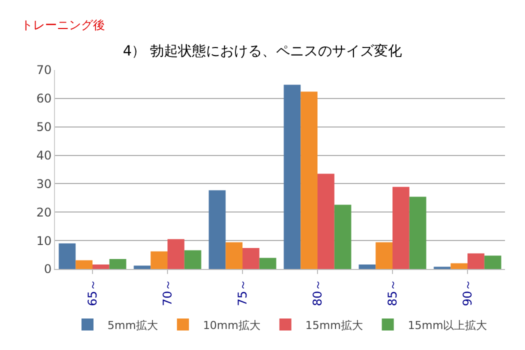  What do you see at coordinates (242, 292) in the screenshot?
I see `x-tick-label: 75～` at bounding box center [242, 292].